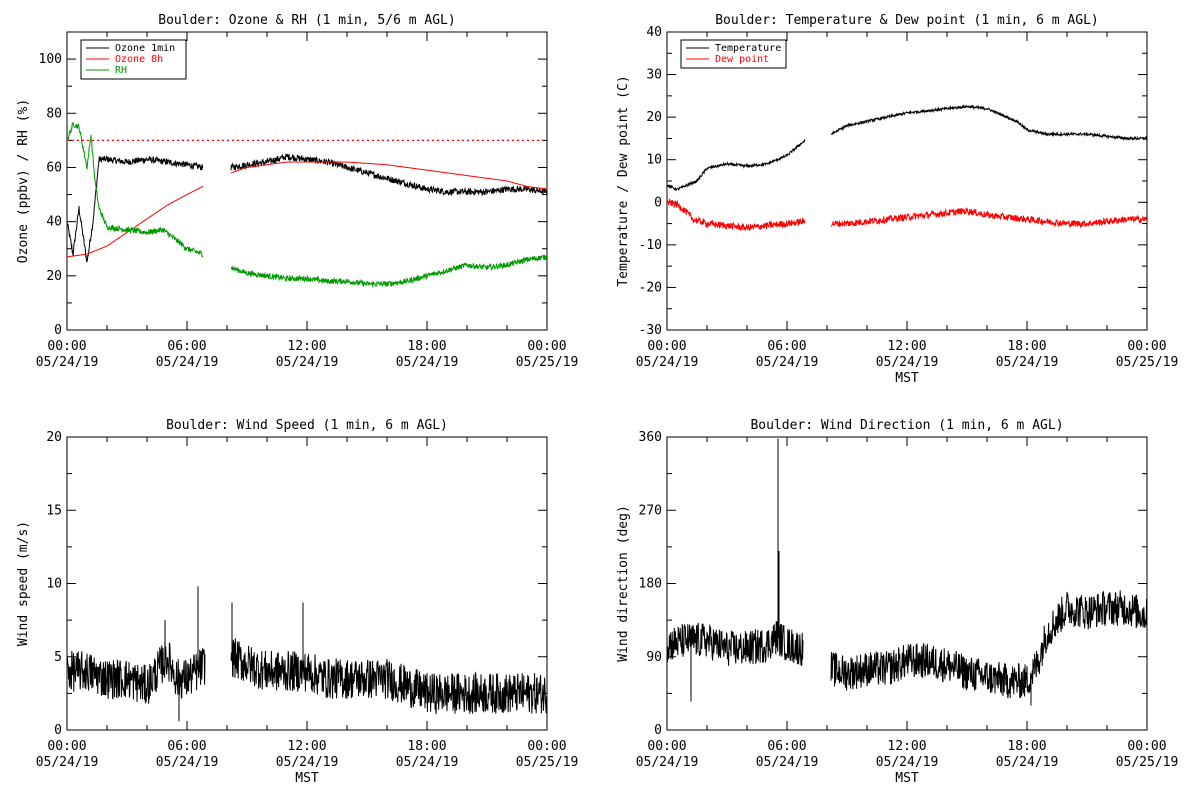 The image size is (1200, 800). I want to click on y-tick-label: -30, so click(650, 330).